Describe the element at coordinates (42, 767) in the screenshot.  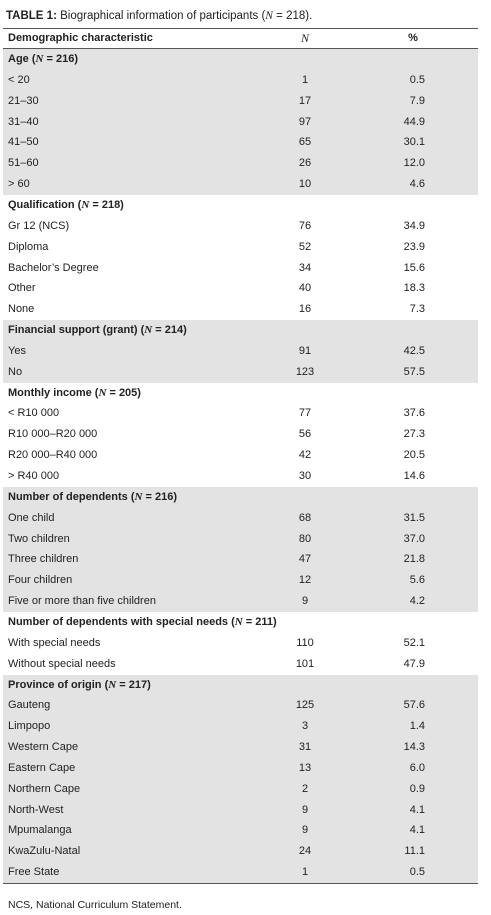
I see `cell-label: Eastern Cape` at that location.